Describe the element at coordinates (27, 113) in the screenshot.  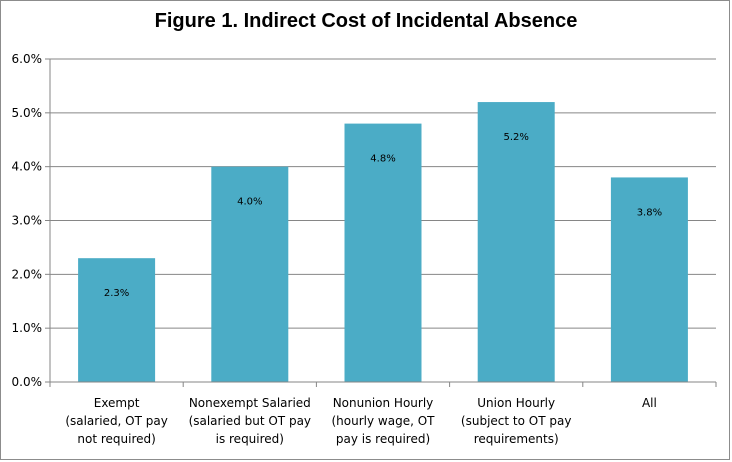
I see `y-tick-label: 5.0%` at that location.